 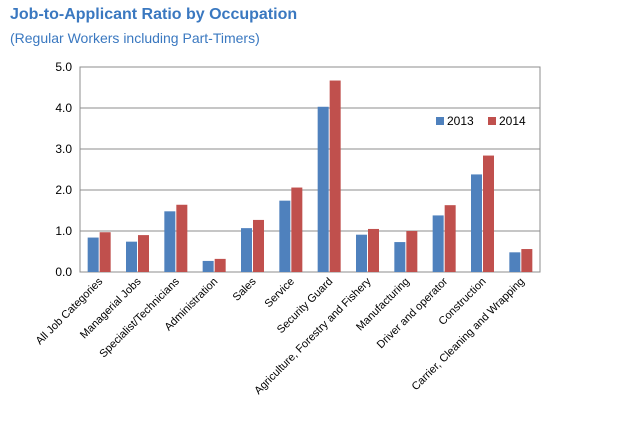 I want to click on chart-subtitle: (Regular Workers including Part-Timers), so click(x=135, y=38).